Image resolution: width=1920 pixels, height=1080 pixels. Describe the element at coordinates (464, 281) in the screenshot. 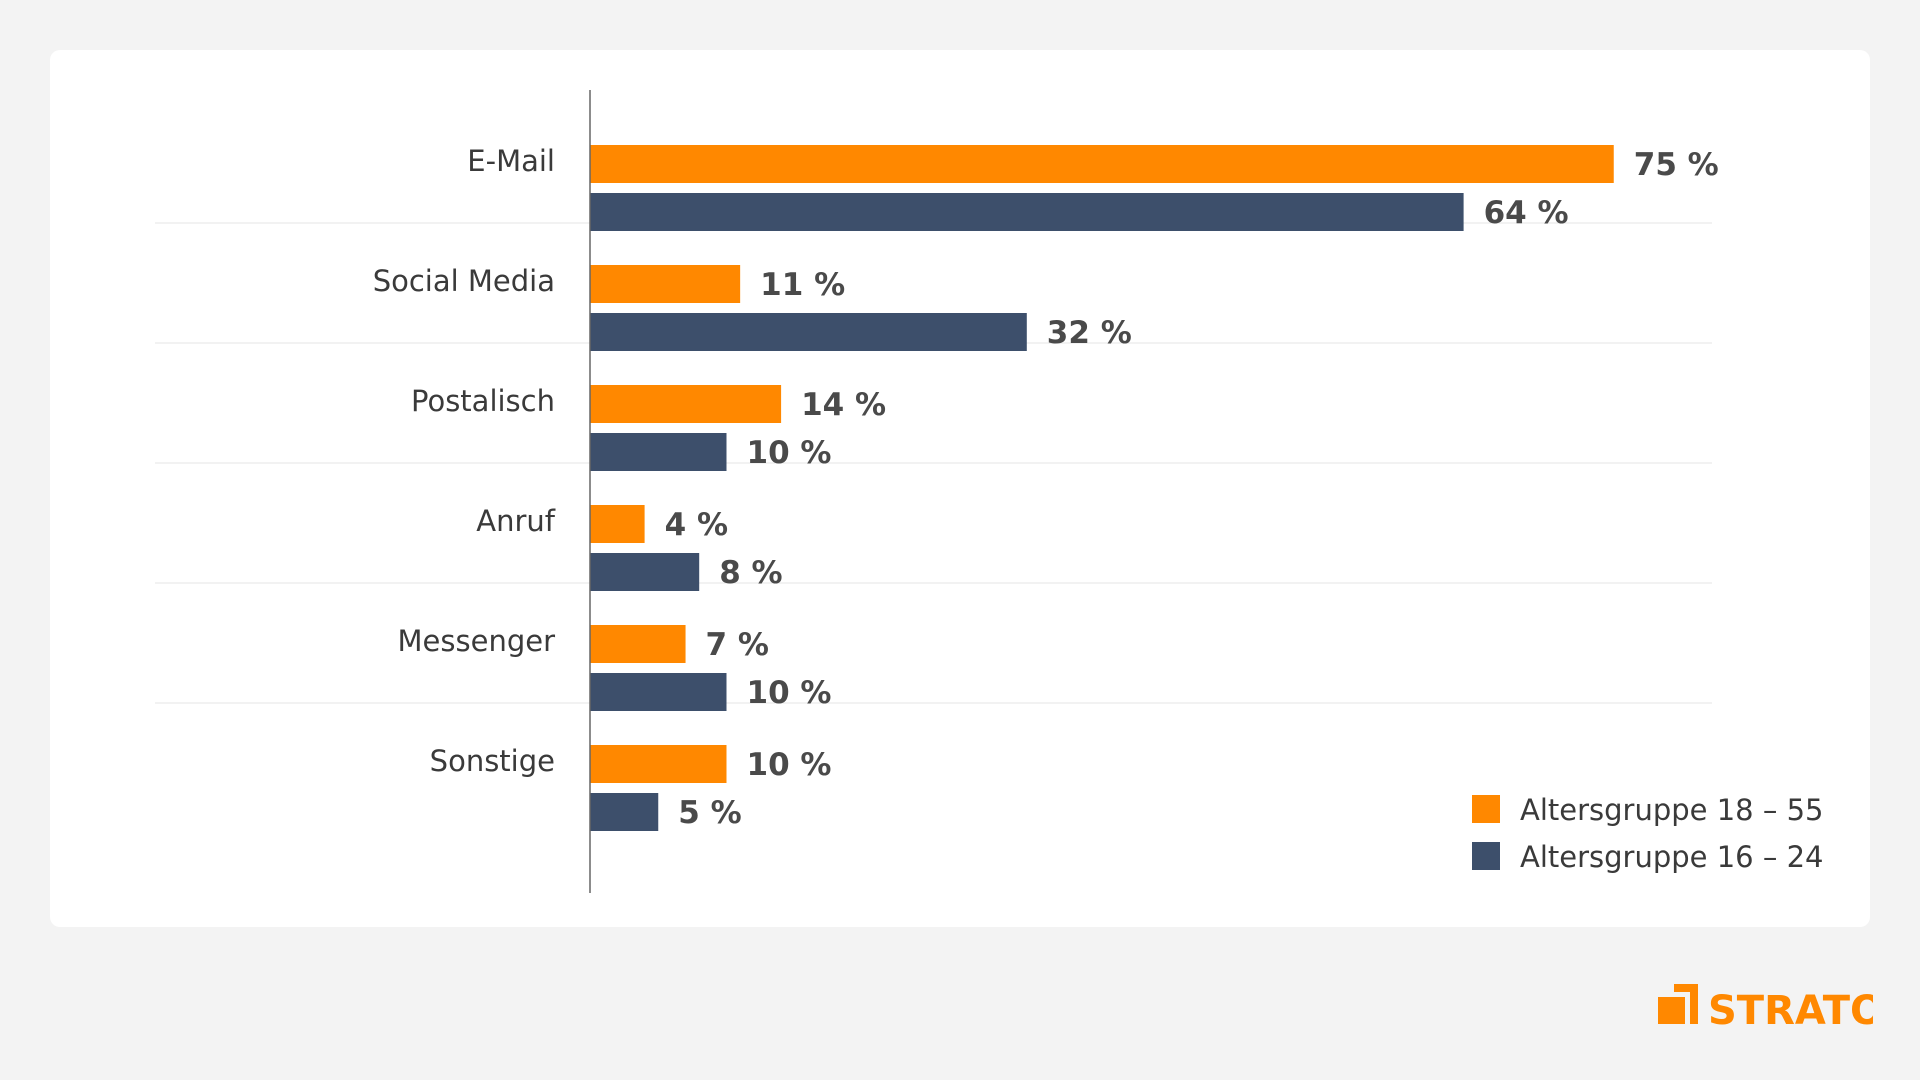

I see `category-label: Social Media` at that location.